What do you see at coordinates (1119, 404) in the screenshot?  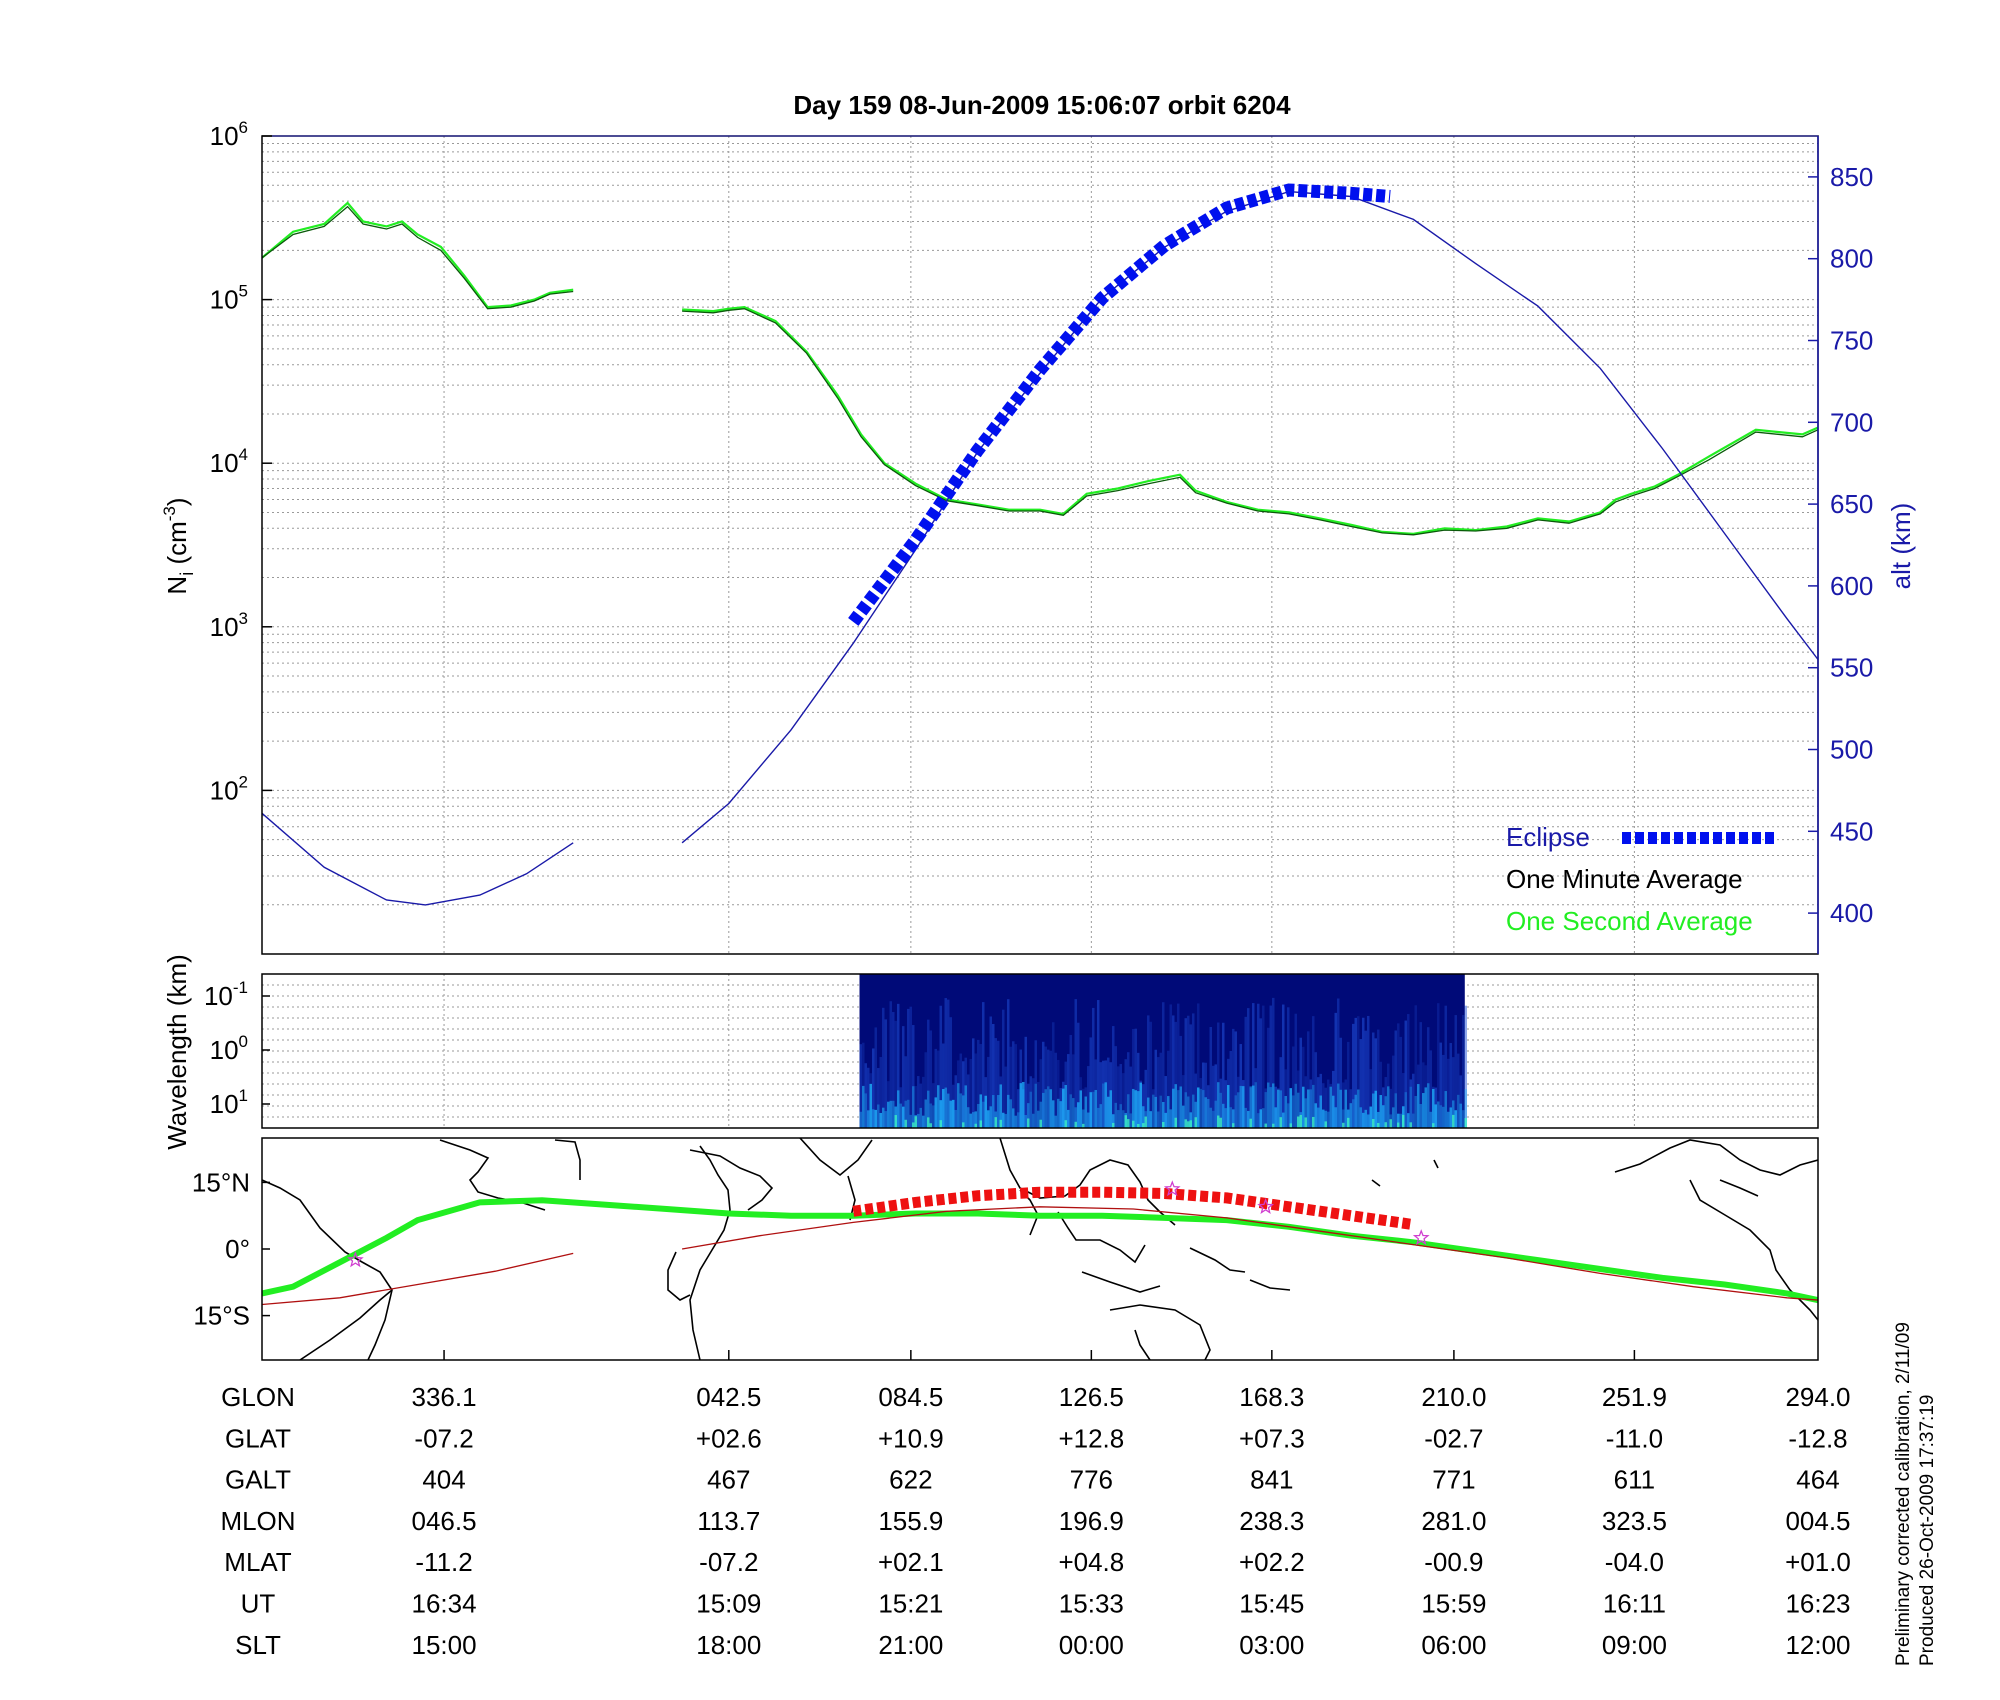 I see `eclipse-line` at bounding box center [1119, 404].